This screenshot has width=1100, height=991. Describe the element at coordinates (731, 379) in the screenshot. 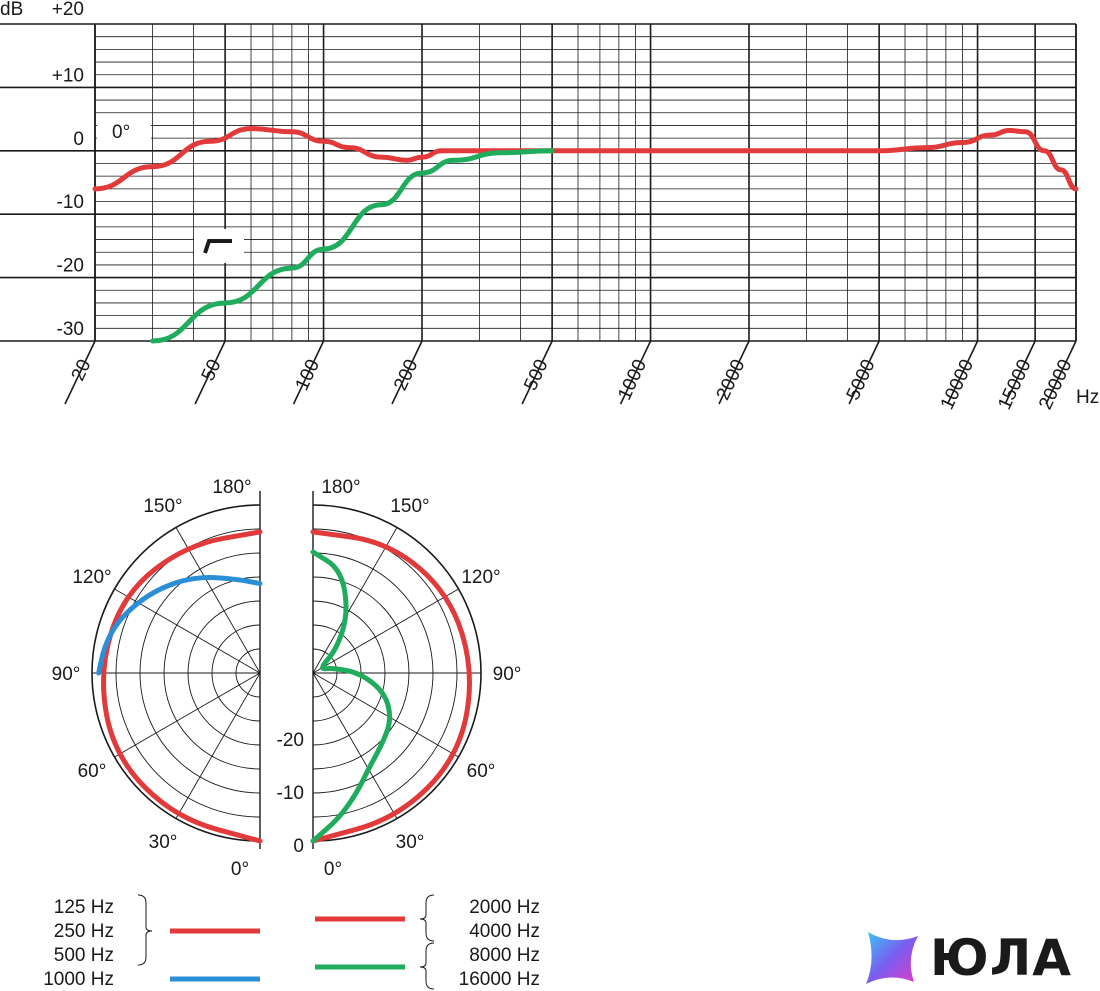

I see `x-tick-label: 2000` at that location.